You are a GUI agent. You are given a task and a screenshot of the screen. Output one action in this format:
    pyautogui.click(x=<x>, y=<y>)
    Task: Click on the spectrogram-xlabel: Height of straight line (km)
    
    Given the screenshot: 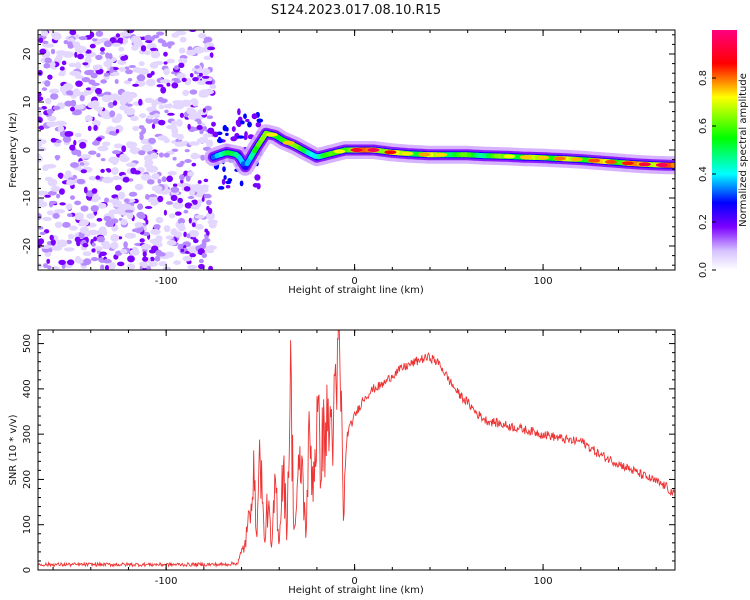 What is the action you would take?
    pyautogui.click(x=356, y=290)
    